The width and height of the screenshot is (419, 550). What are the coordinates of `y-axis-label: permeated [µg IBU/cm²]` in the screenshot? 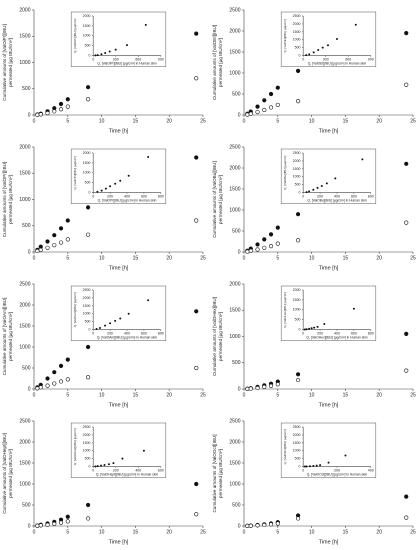 It's located at (10, 473).